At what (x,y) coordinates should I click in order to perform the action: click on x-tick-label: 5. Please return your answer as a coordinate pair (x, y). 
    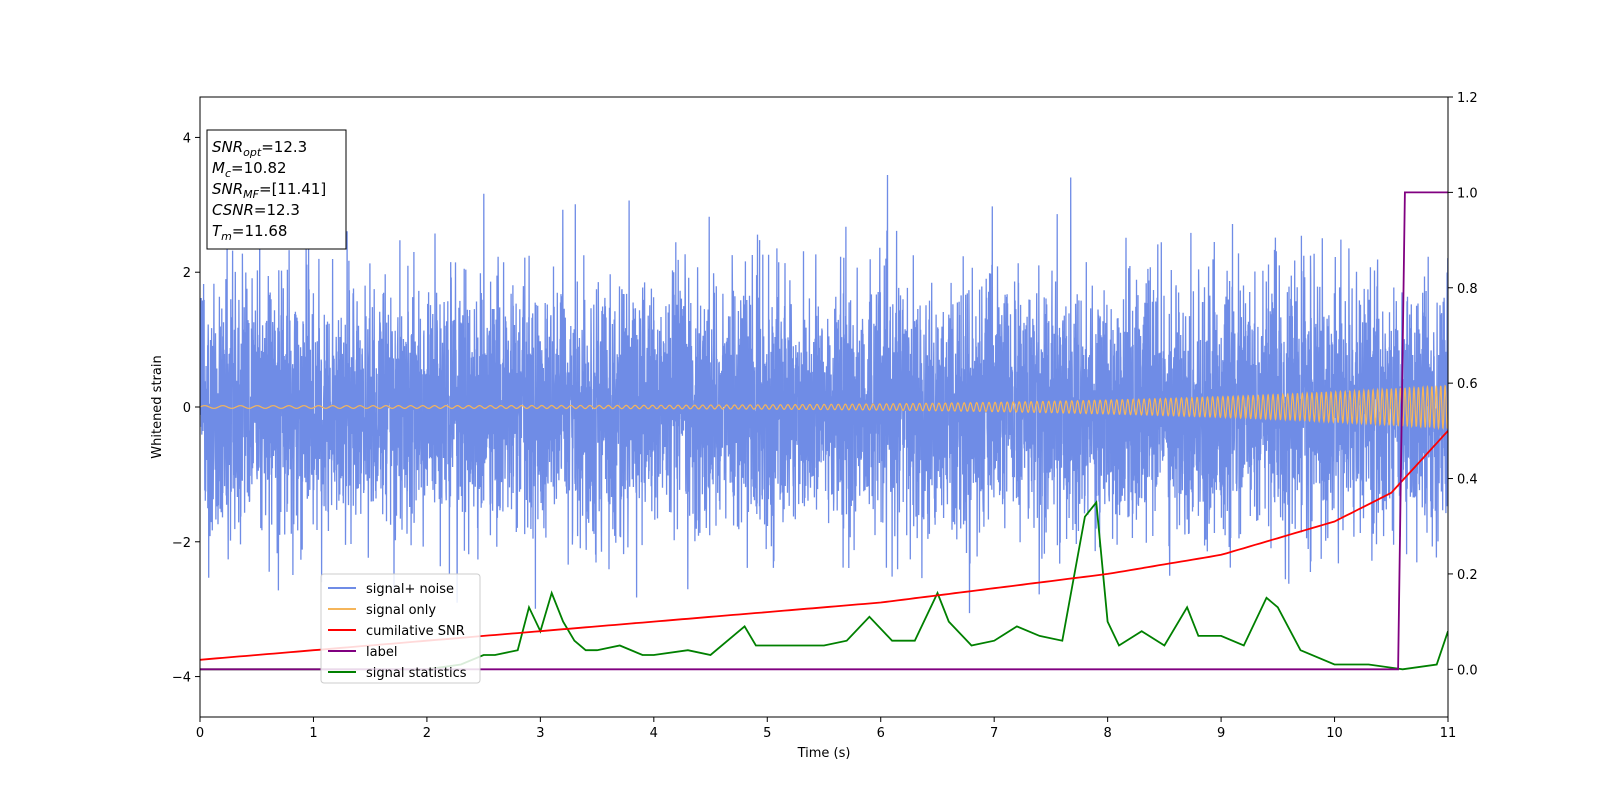
    Looking at the image, I should click on (767, 733).